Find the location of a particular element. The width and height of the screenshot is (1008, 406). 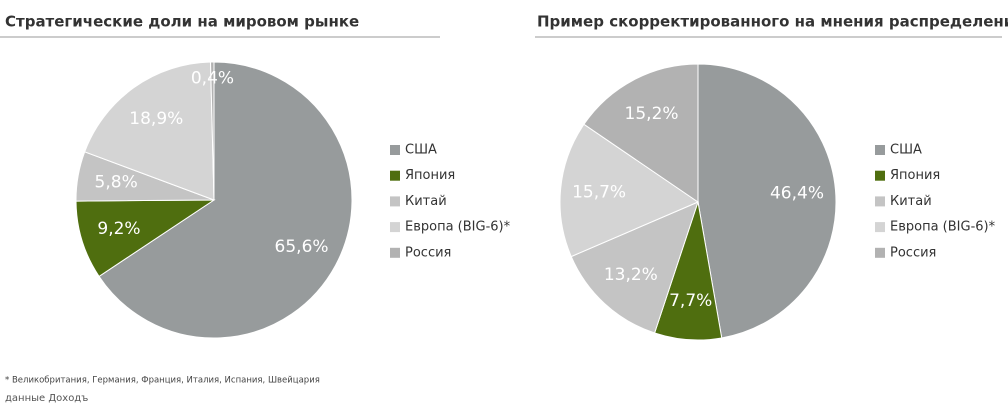

value-label: 65,6% is located at coordinates (302, 247).